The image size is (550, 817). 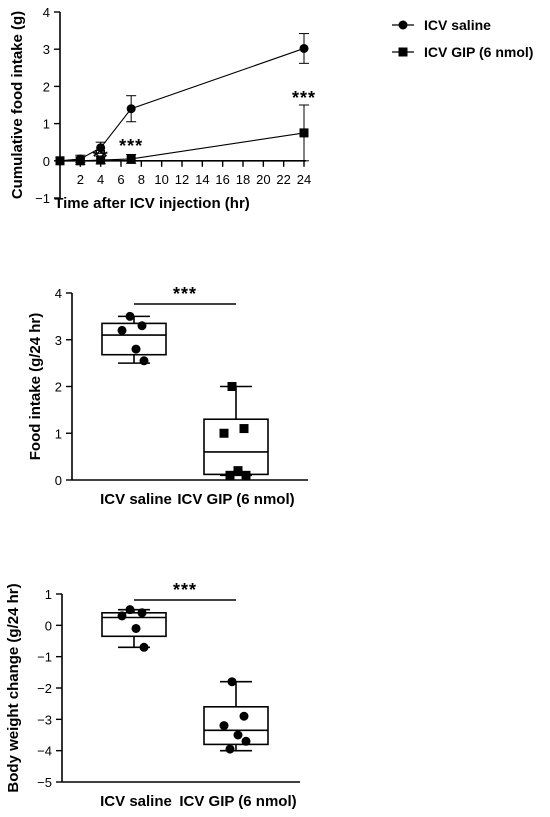 I want to click on x-tick-label: 14, so click(x=202, y=179).